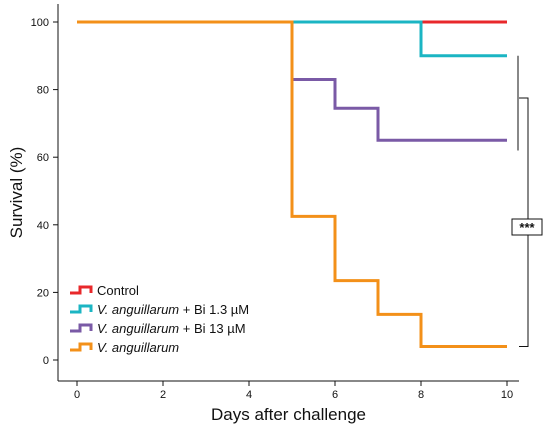  I want to click on y-tick-label: 60, so click(43, 158).